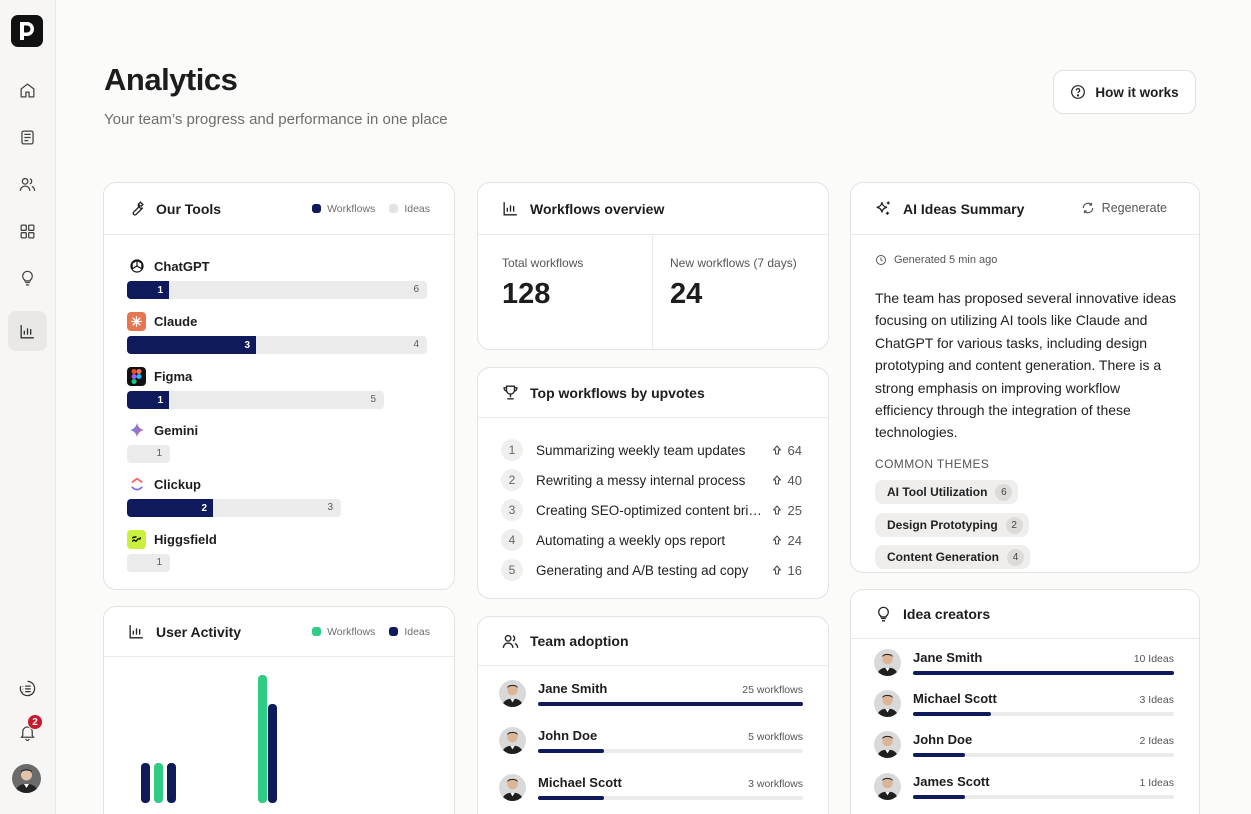 This screenshot has height=814, width=1251. I want to click on regenerate-label: Regenerate, so click(1134, 208).